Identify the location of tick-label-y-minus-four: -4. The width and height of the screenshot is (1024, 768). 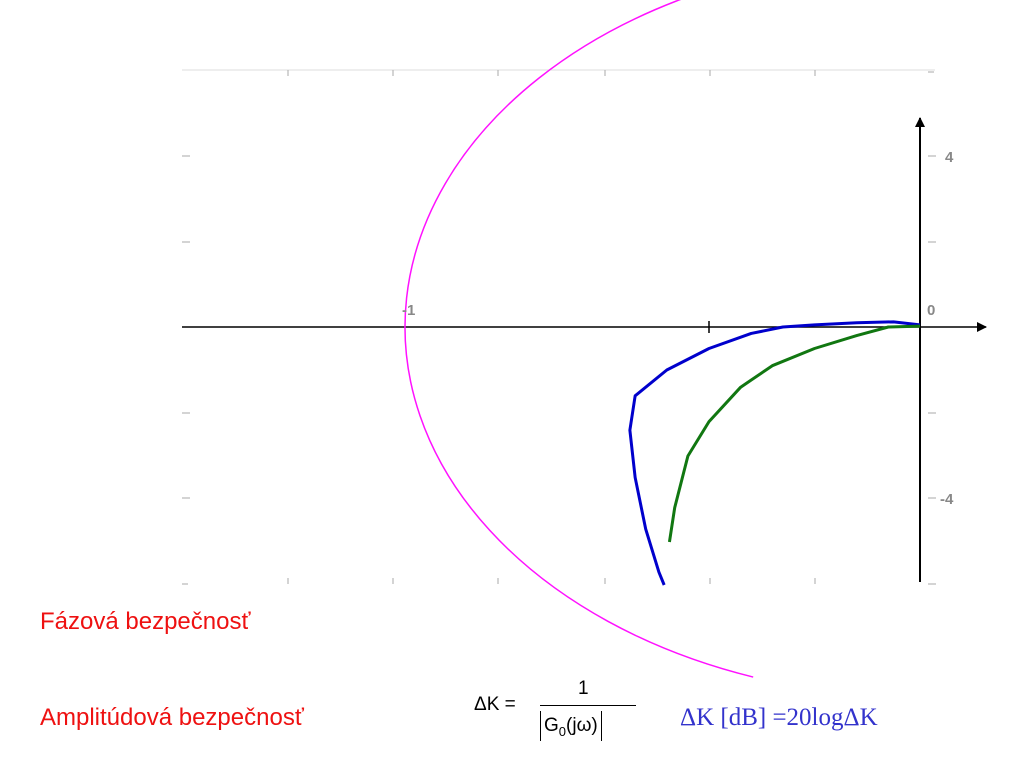
(947, 499).